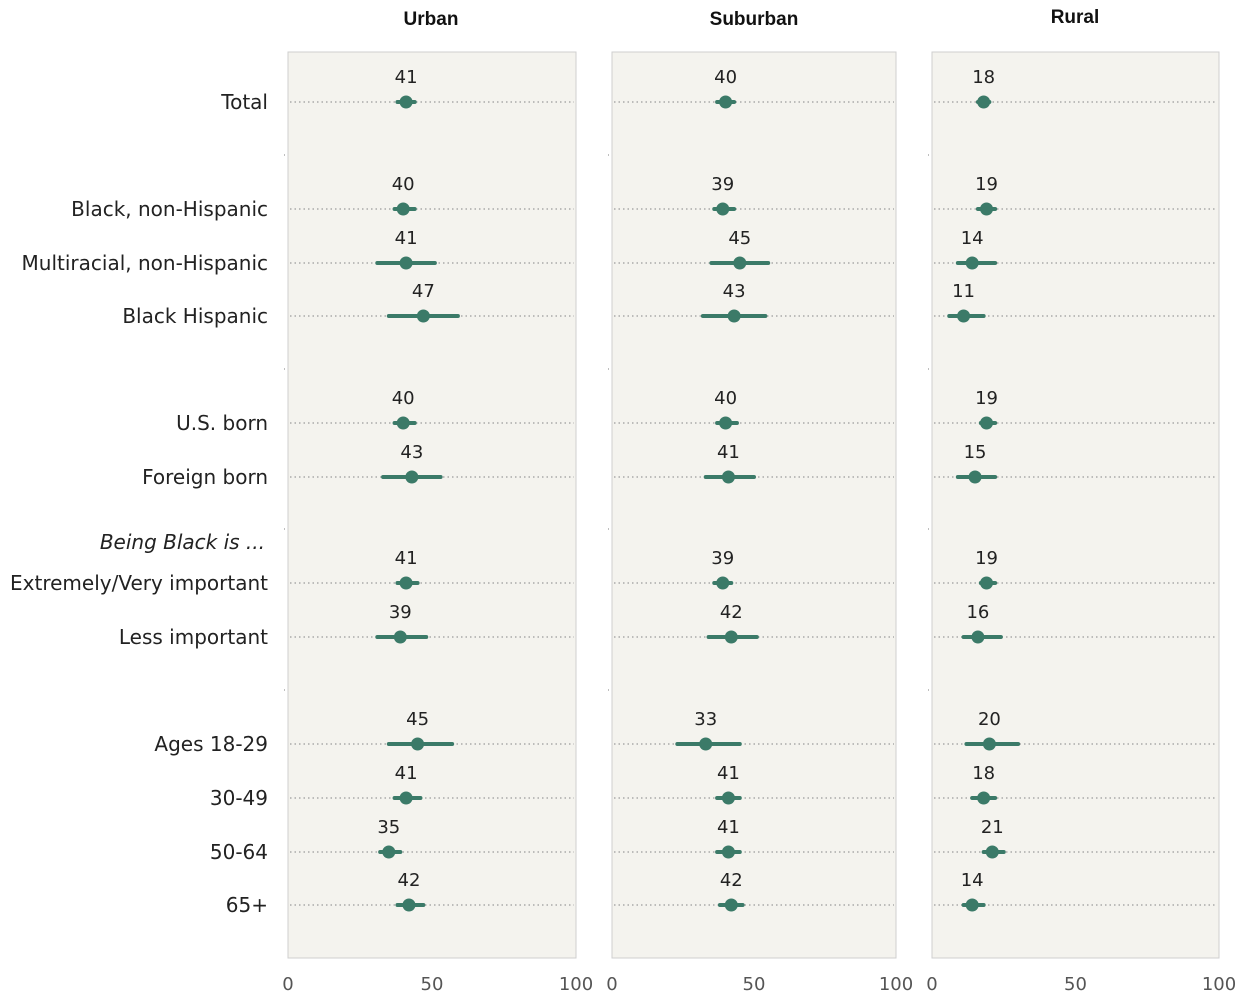 The image size is (1249, 1000). Describe the element at coordinates (754, 19) in the screenshot. I see `panel-title: Suburban` at that location.